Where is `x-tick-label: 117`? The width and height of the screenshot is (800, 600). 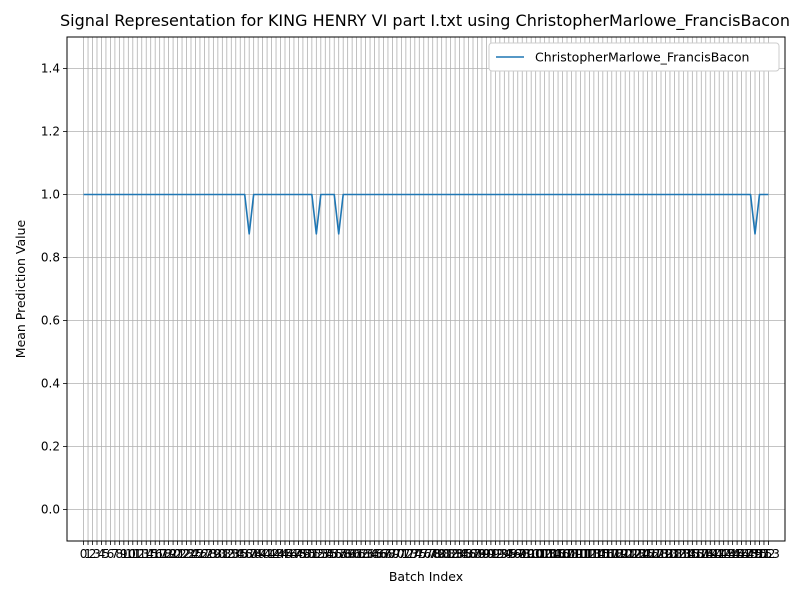
x-tick-label: 117 is located at coordinates (607, 554).